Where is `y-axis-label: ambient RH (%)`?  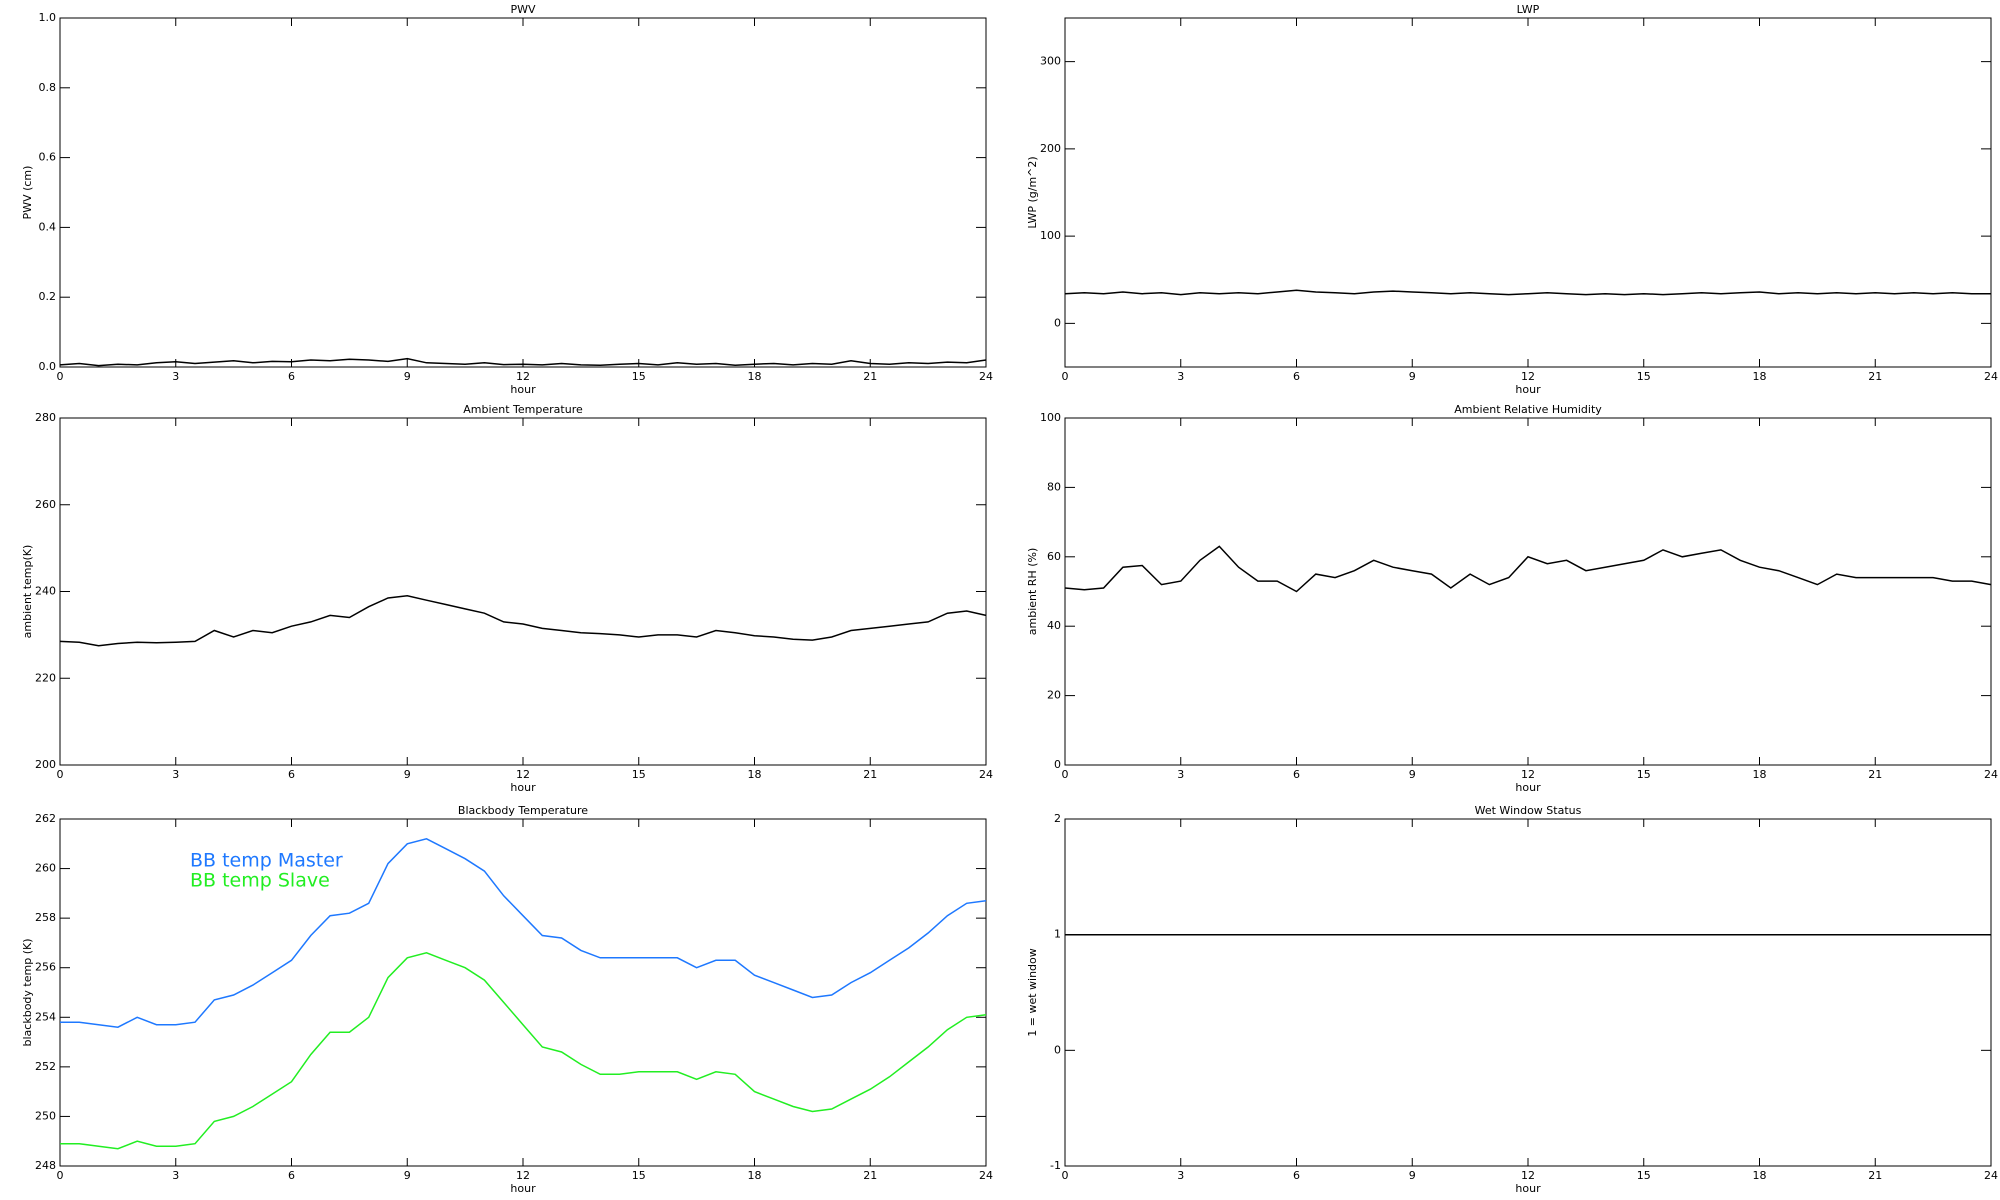
y-axis-label: ambient RH (%) is located at coordinates (1032, 592).